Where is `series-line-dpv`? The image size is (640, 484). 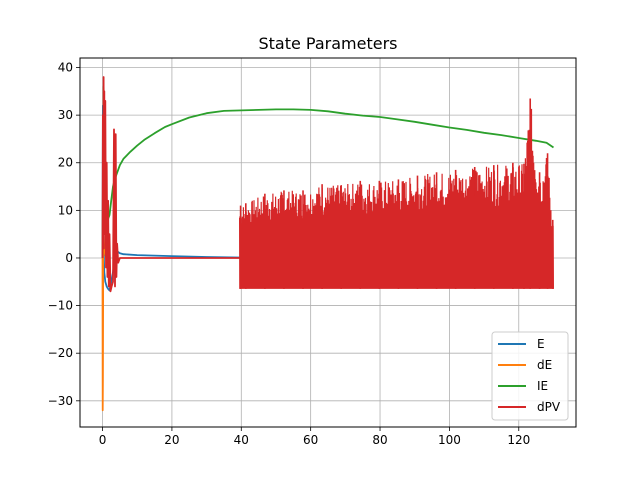
series-line-dpv is located at coordinates (170, 184).